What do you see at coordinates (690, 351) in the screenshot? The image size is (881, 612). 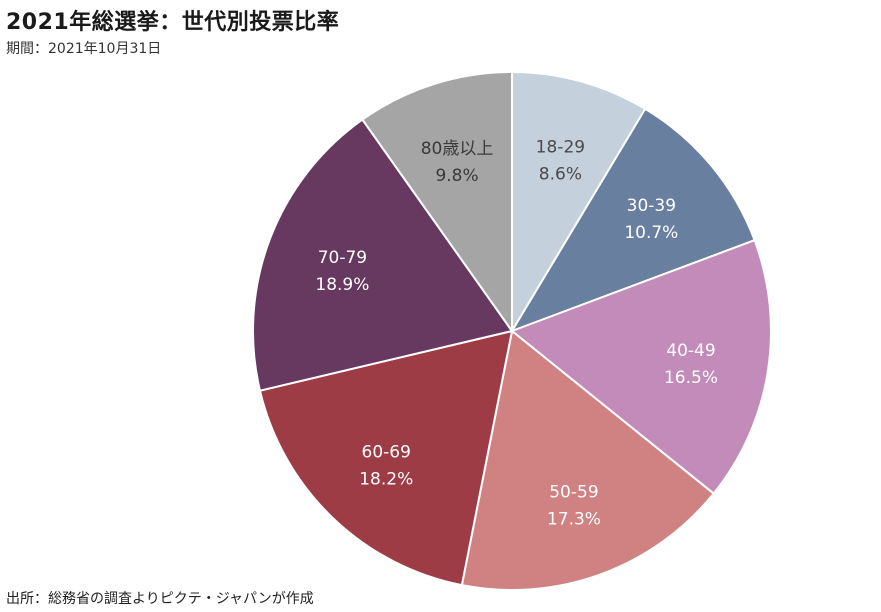 I see `slice-category-label: 40-49` at bounding box center [690, 351].